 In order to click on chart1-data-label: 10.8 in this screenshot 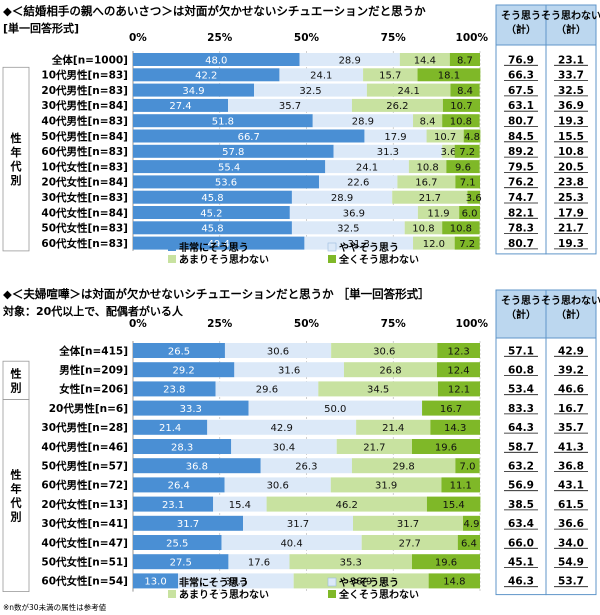, I will do `click(461, 229)`.